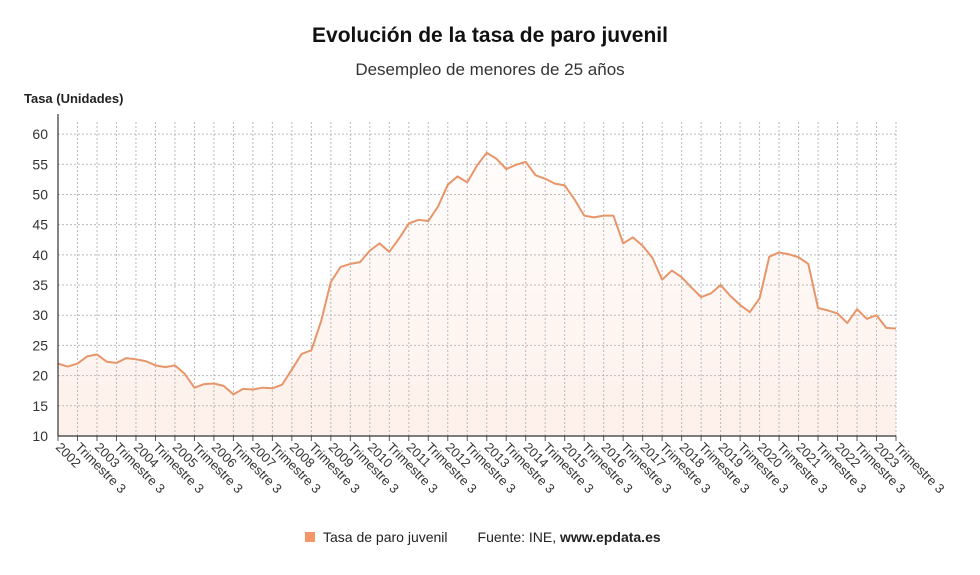 This screenshot has height=575, width=980. Describe the element at coordinates (385, 537) in the screenshot. I see `legend-label: Tasa de paro juvenil` at that location.